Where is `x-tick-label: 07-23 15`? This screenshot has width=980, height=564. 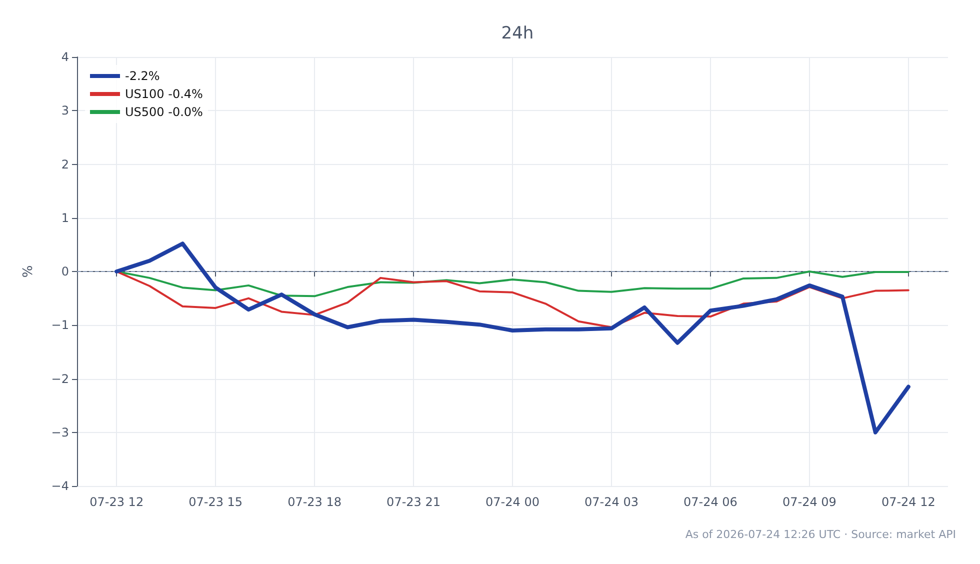
x-tick-label: 07-23 15 is located at coordinates (215, 502).